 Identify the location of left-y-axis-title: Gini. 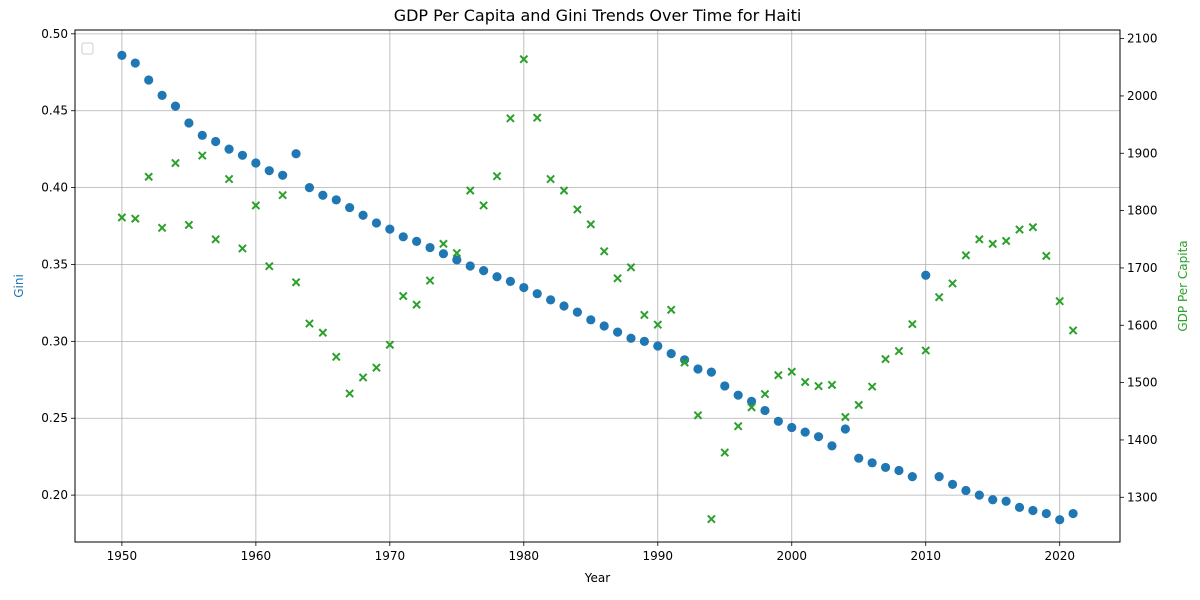
(19, 286).